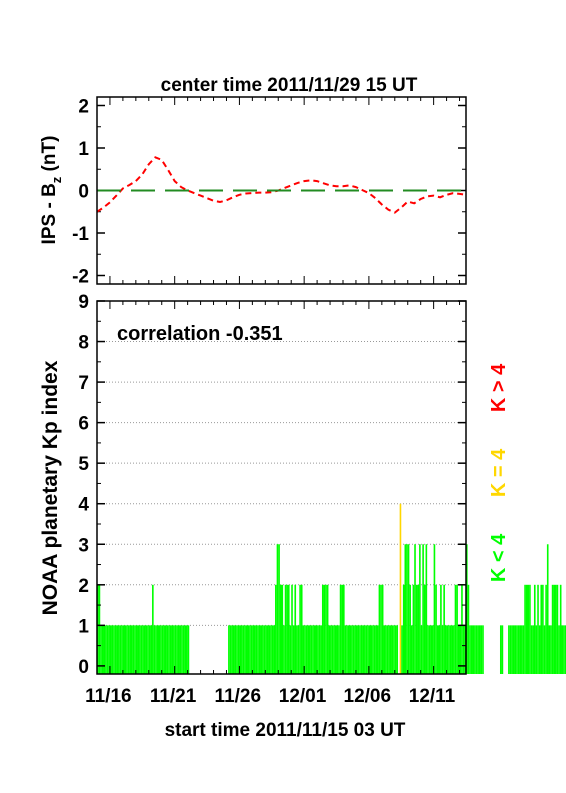  Describe the element at coordinates (50, 487) in the screenshot. I see `bottom-y-axis-label: NOAA planetary Kp index` at that location.